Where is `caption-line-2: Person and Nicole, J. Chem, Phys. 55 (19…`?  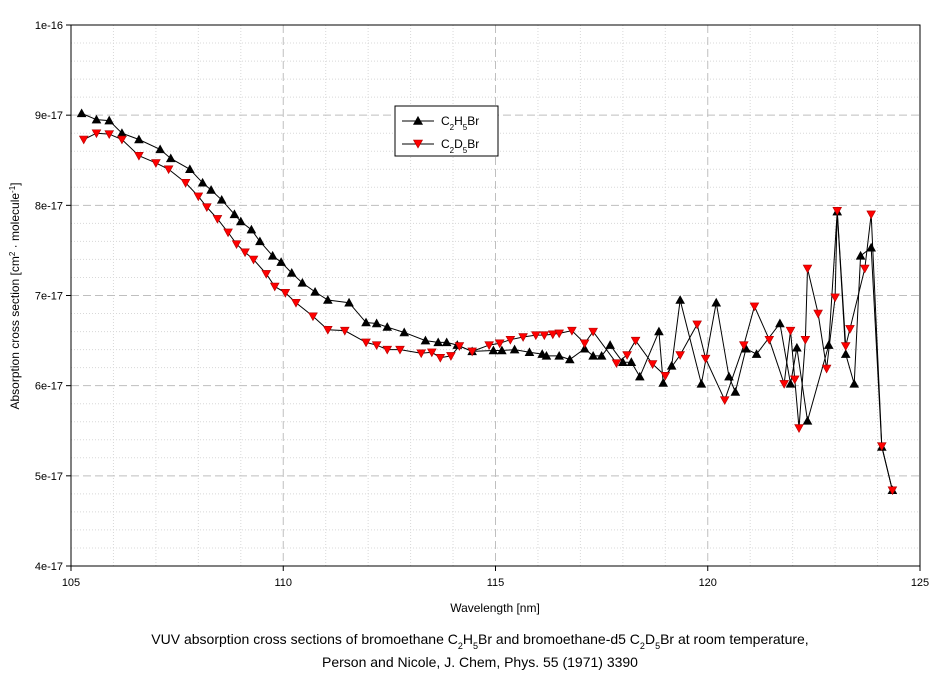
caption-line-2: Person and Nicole, J. Chem, Phys. 55 (19… is located at coordinates (480, 662).